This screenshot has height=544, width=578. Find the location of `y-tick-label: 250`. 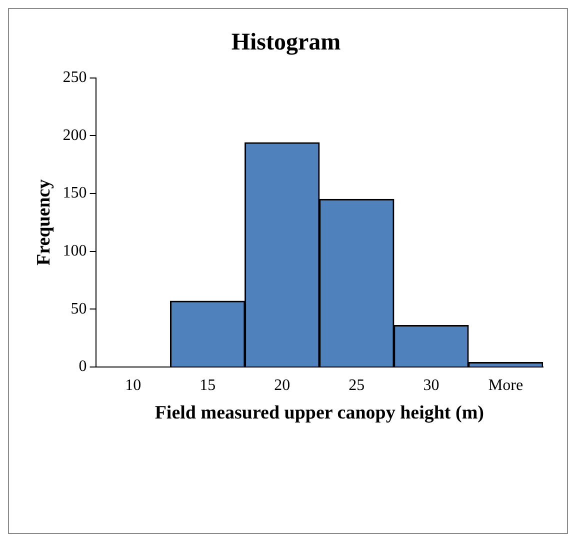

y-tick-label: 250 is located at coordinates (74, 77).